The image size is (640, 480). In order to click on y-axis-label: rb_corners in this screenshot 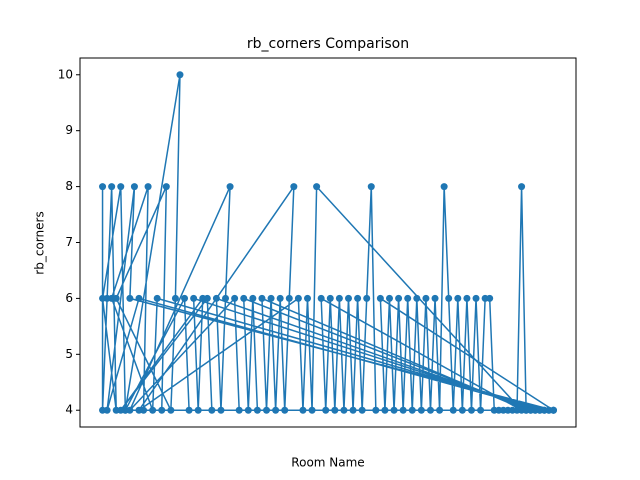, I will do `click(40, 242)`.